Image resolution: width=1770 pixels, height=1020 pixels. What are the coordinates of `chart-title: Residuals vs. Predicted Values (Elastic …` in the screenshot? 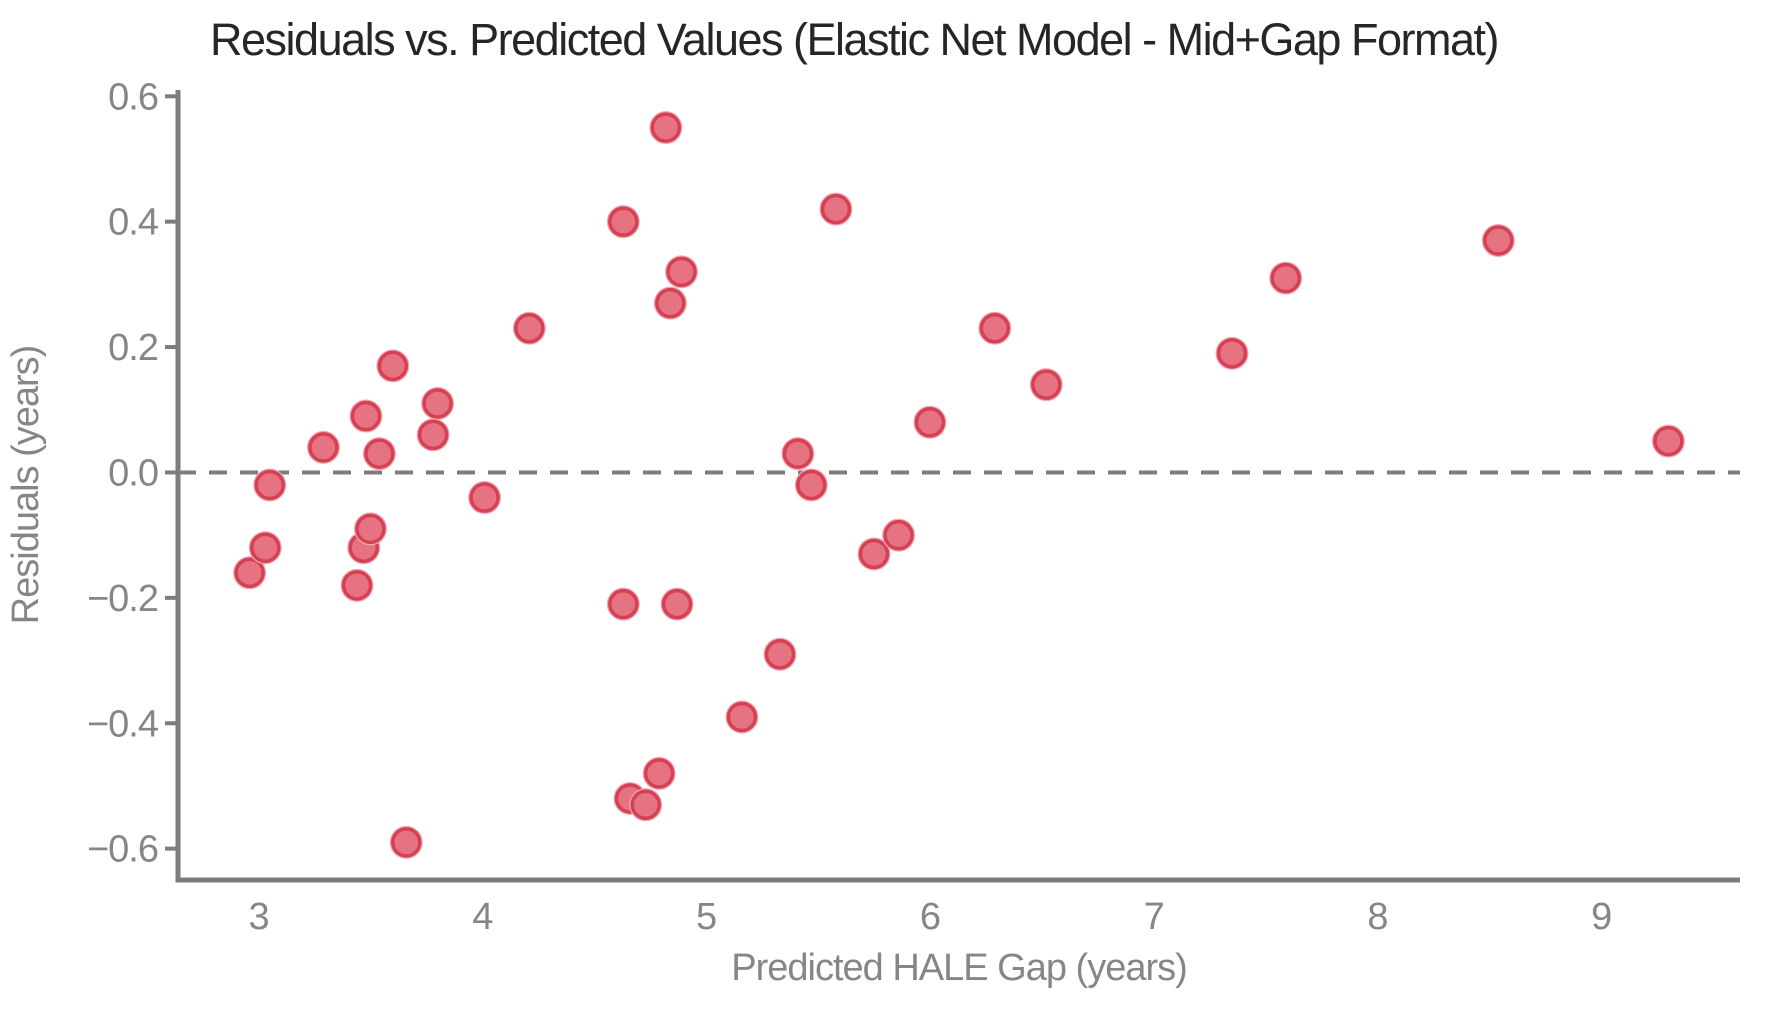 It's located at (854, 39).